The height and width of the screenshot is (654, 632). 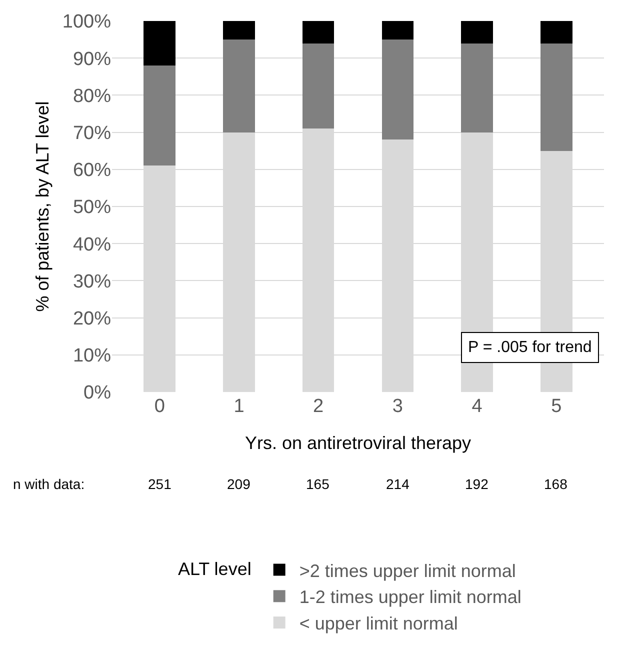 I want to click on x-axis-title: Yrs. on antiretroviral therapy, so click(x=358, y=443).